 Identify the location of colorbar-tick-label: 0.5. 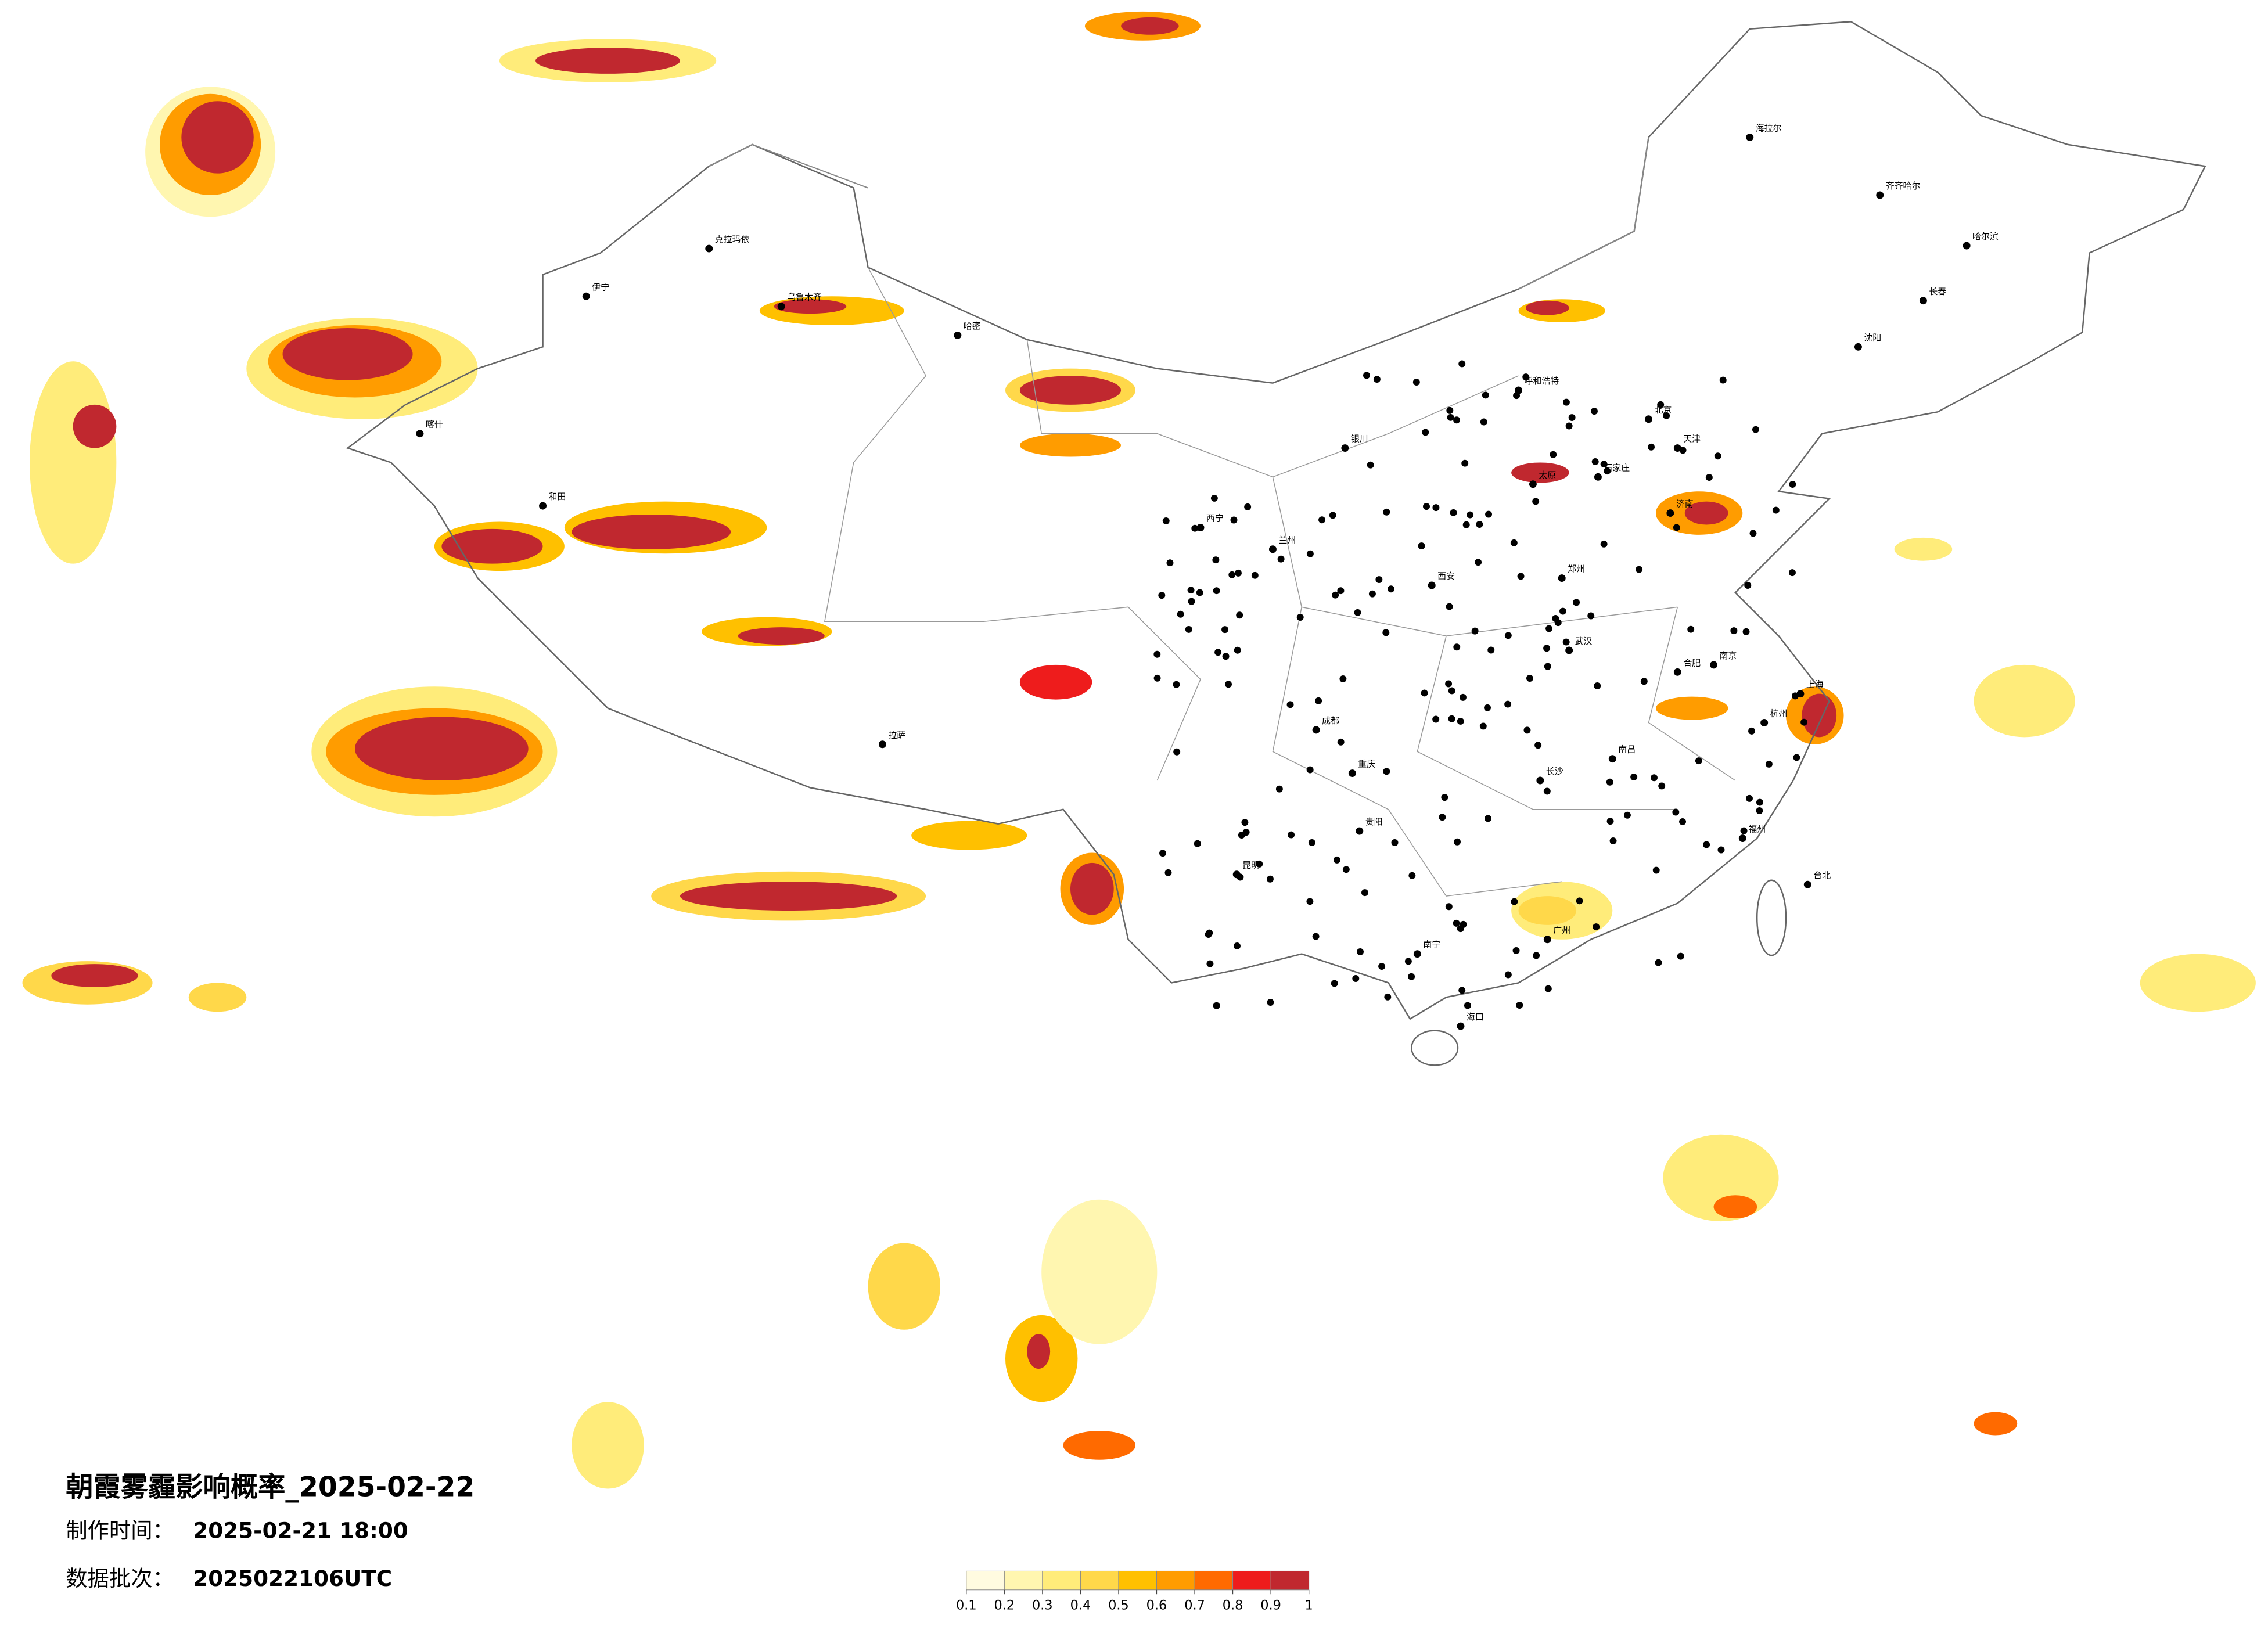
(1118, 1606).